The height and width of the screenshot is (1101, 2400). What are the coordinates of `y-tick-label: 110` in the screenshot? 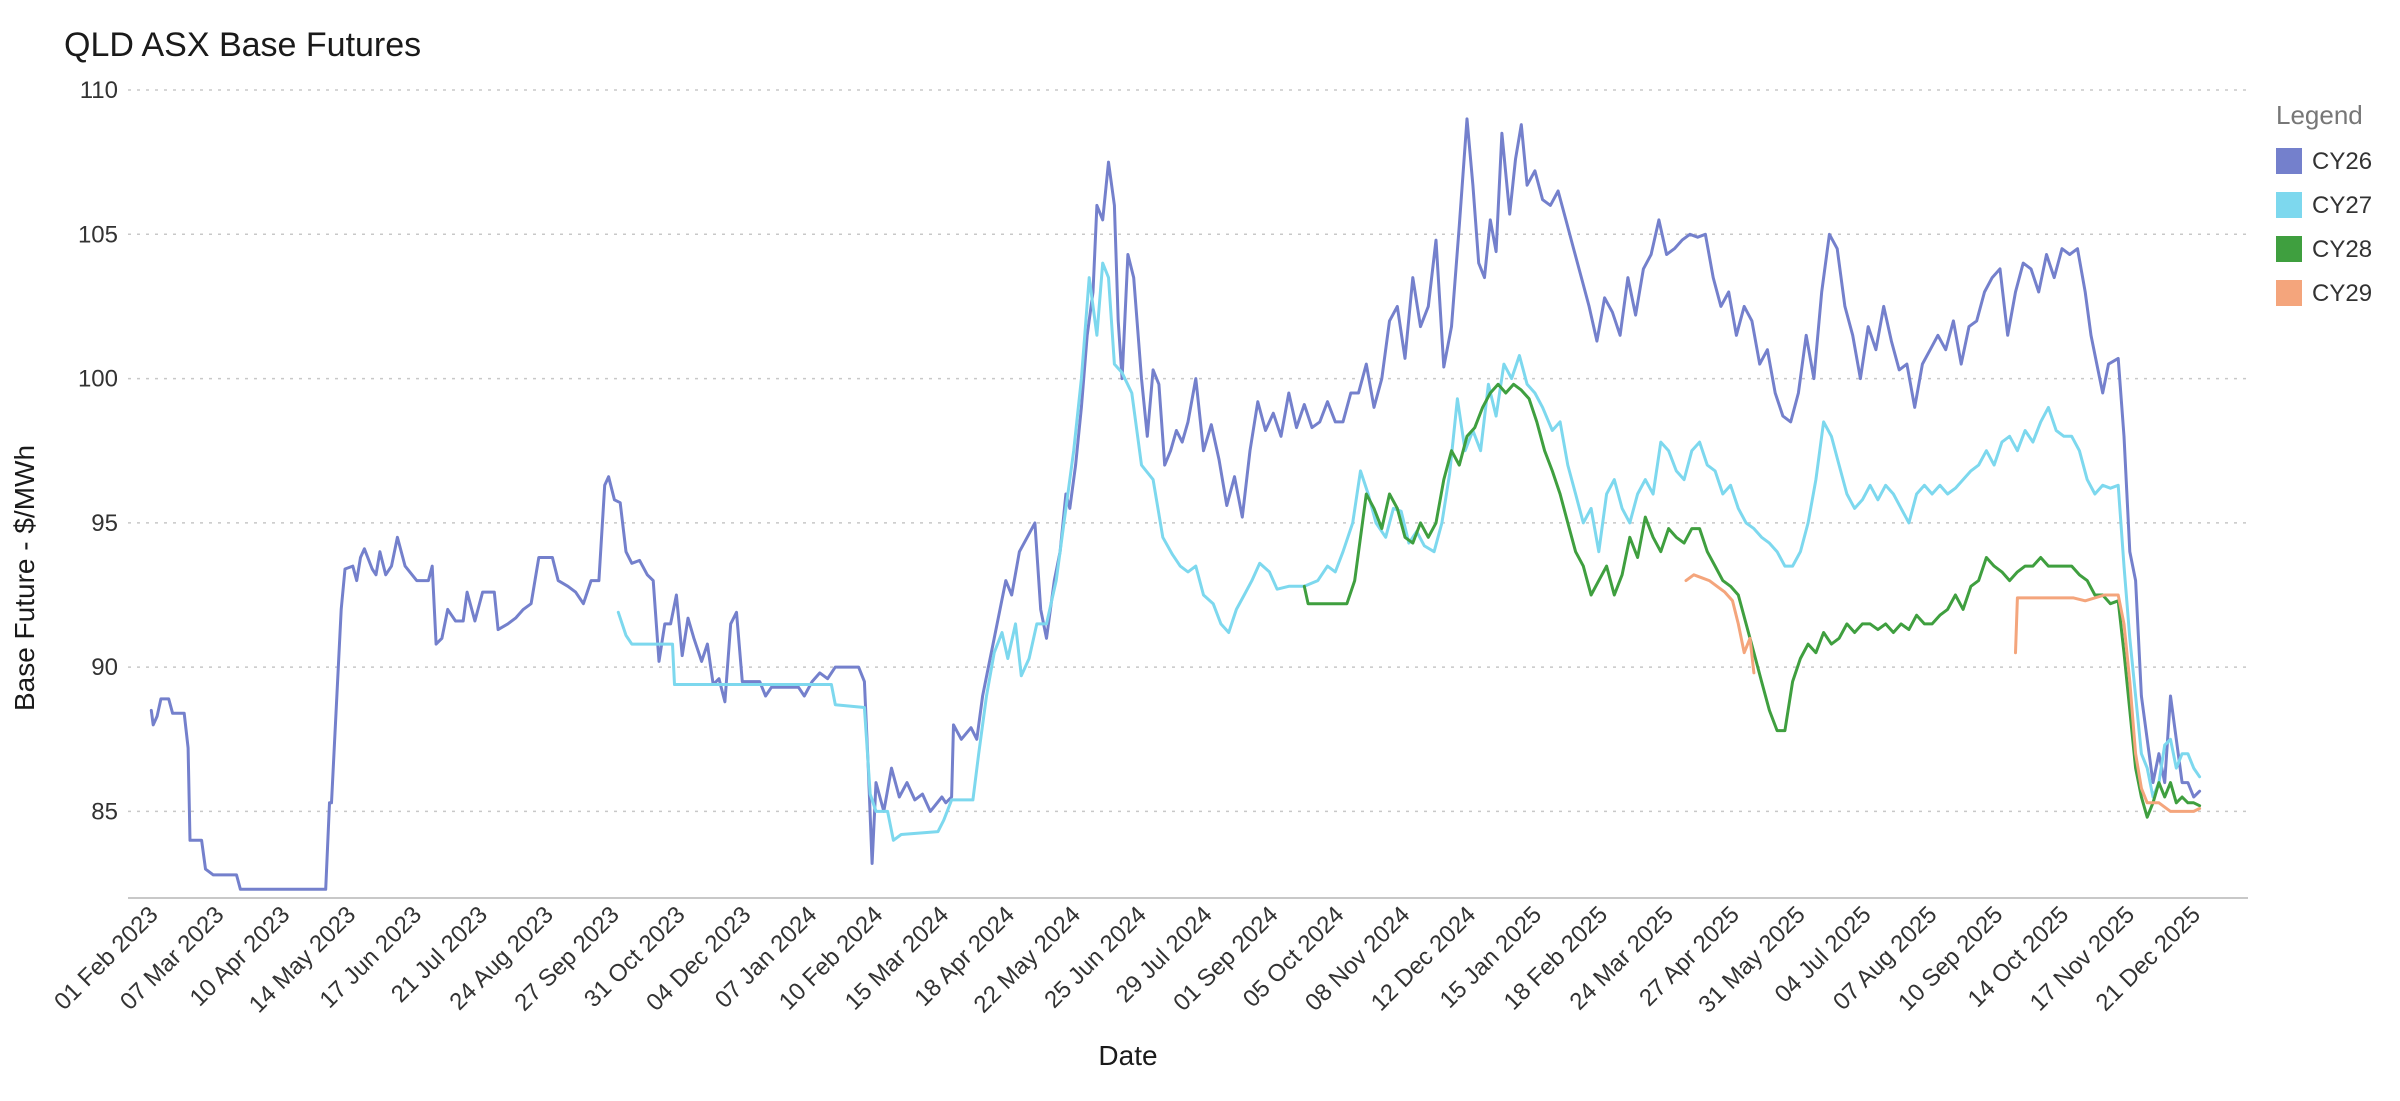 It's located at (99, 90).